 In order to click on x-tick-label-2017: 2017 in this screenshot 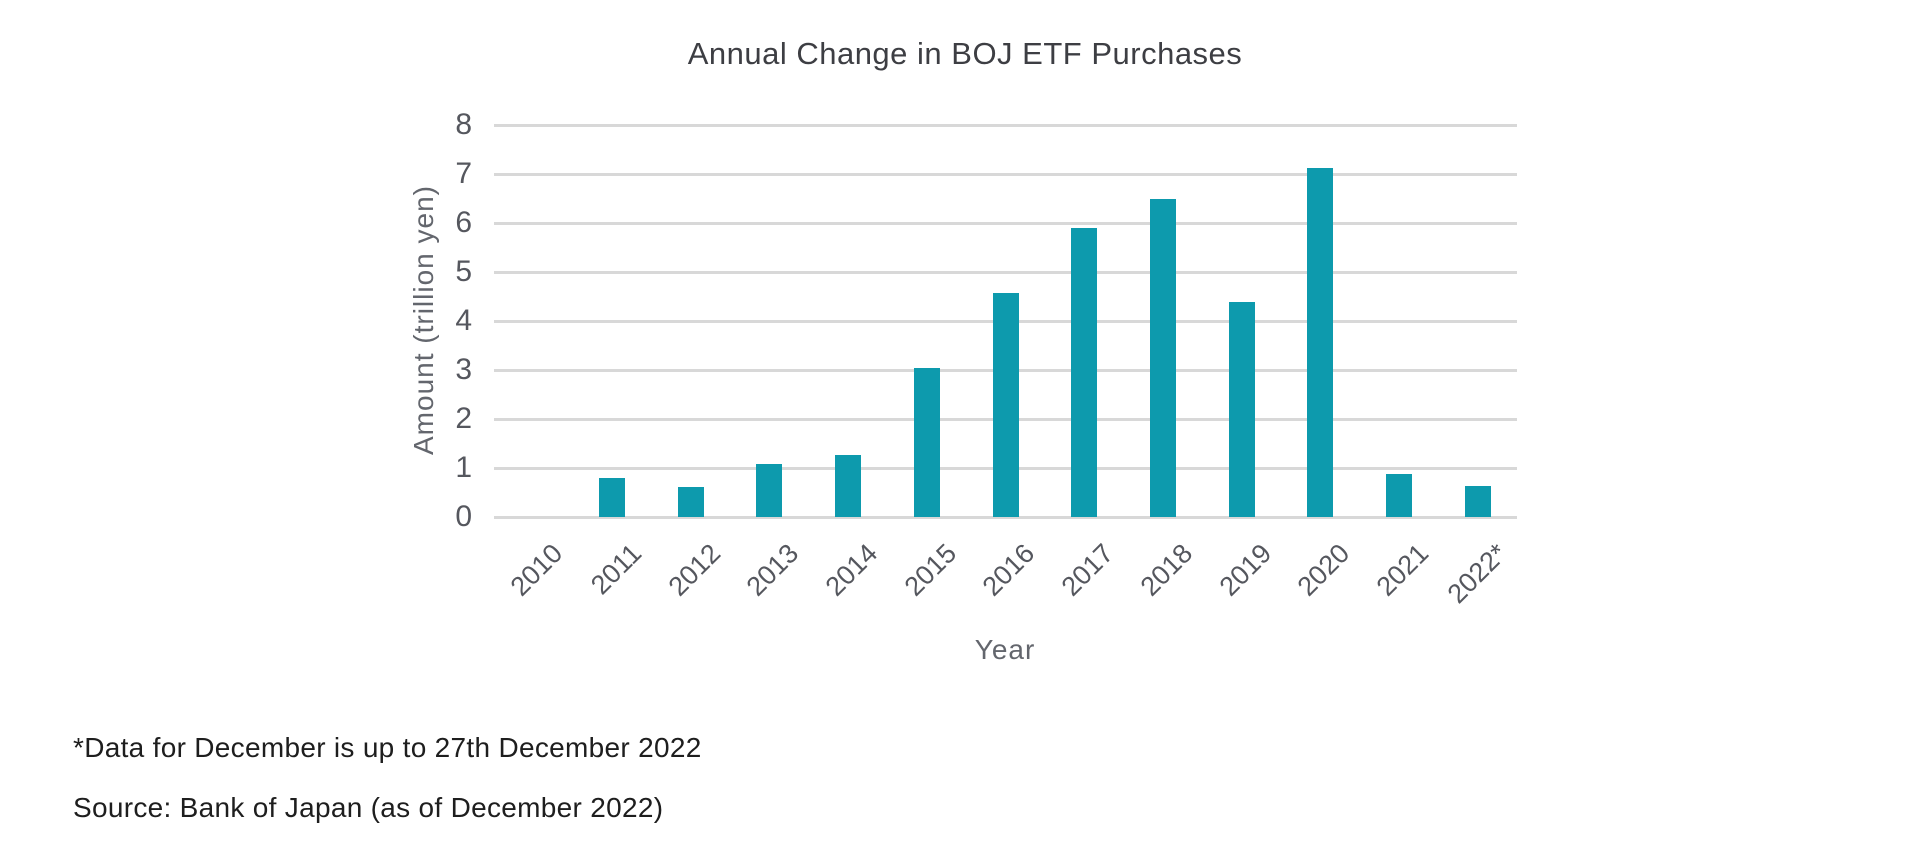, I will do `click(1087, 570)`.